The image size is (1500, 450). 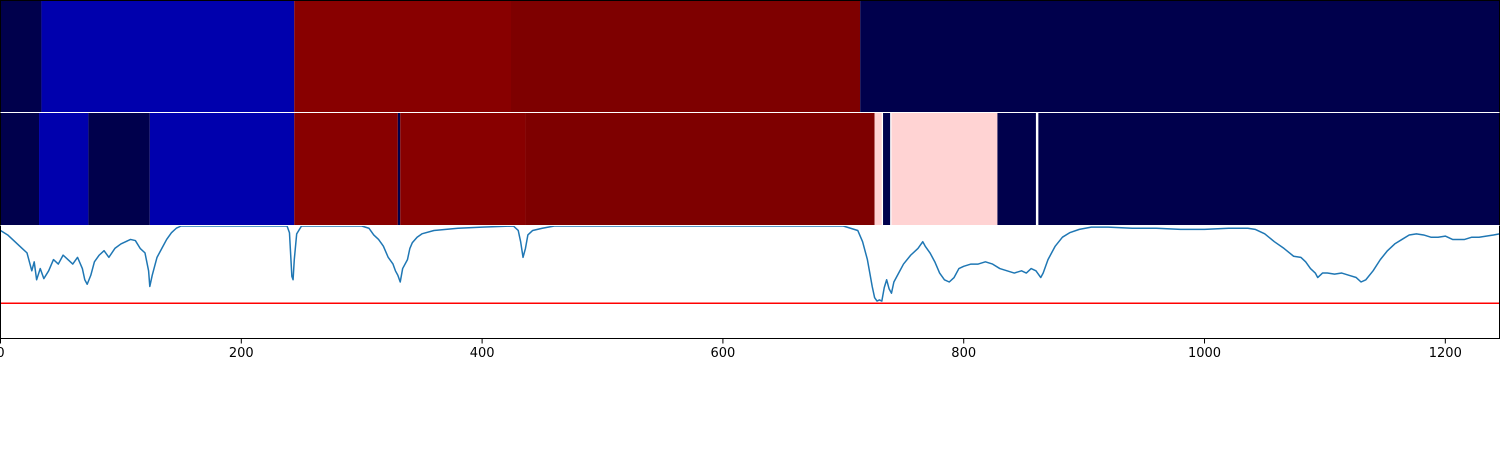 What do you see at coordinates (1445, 353) in the screenshot?
I see `x-tick-label-1200: 1200` at bounding box center [1445, 353].